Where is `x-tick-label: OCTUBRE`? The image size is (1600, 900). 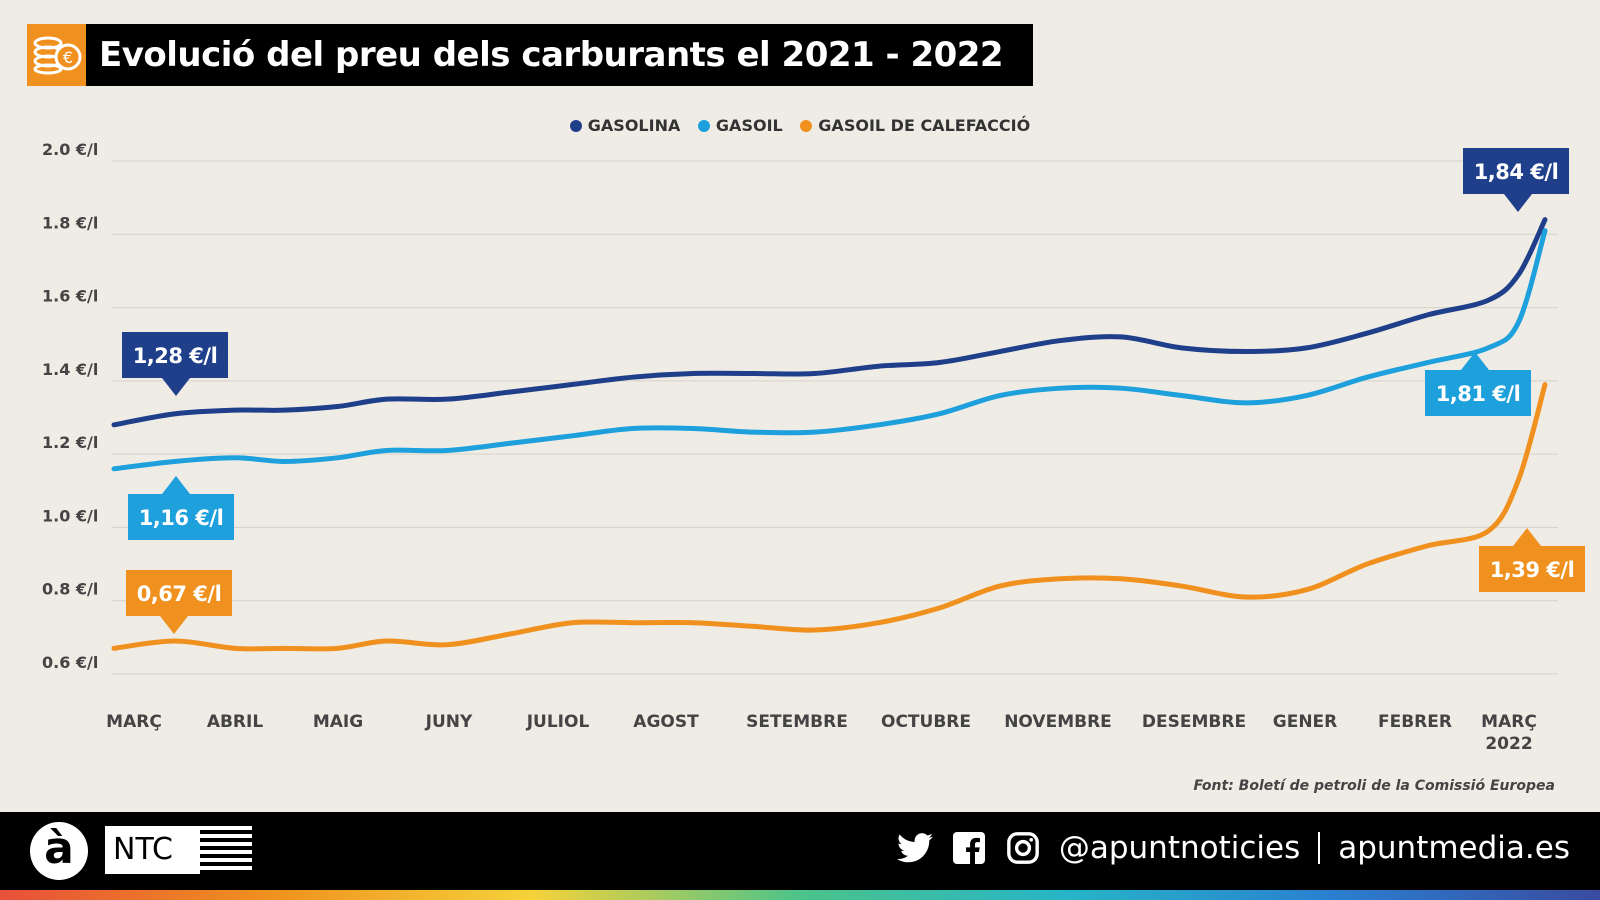
x-tick-label: OCTUBRE is located at coordinates (926, 722).